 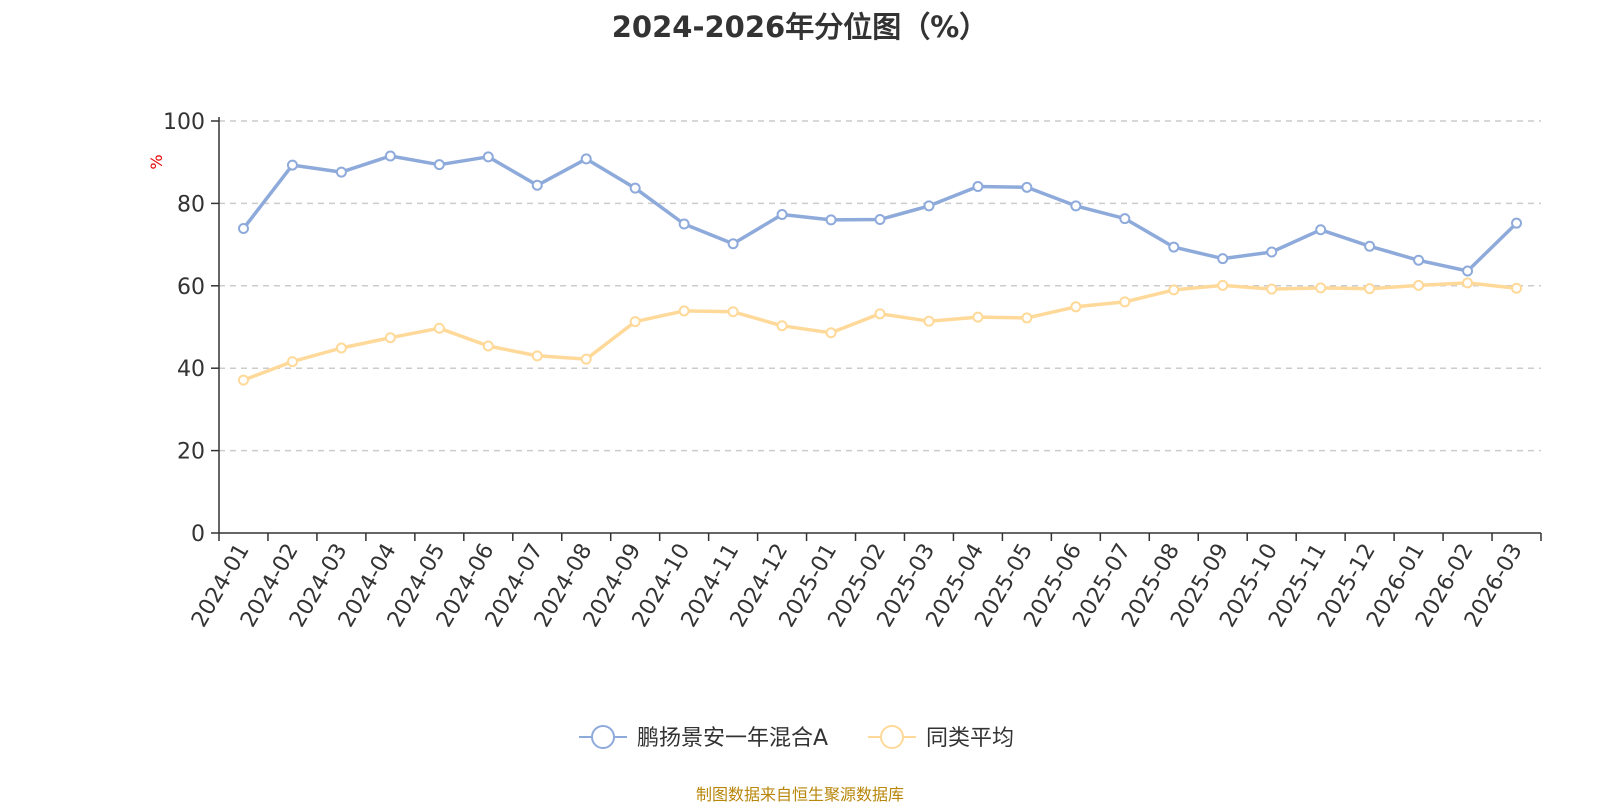 I want to click on legend-item-2: 同类平均, so click(x=941, y=738).